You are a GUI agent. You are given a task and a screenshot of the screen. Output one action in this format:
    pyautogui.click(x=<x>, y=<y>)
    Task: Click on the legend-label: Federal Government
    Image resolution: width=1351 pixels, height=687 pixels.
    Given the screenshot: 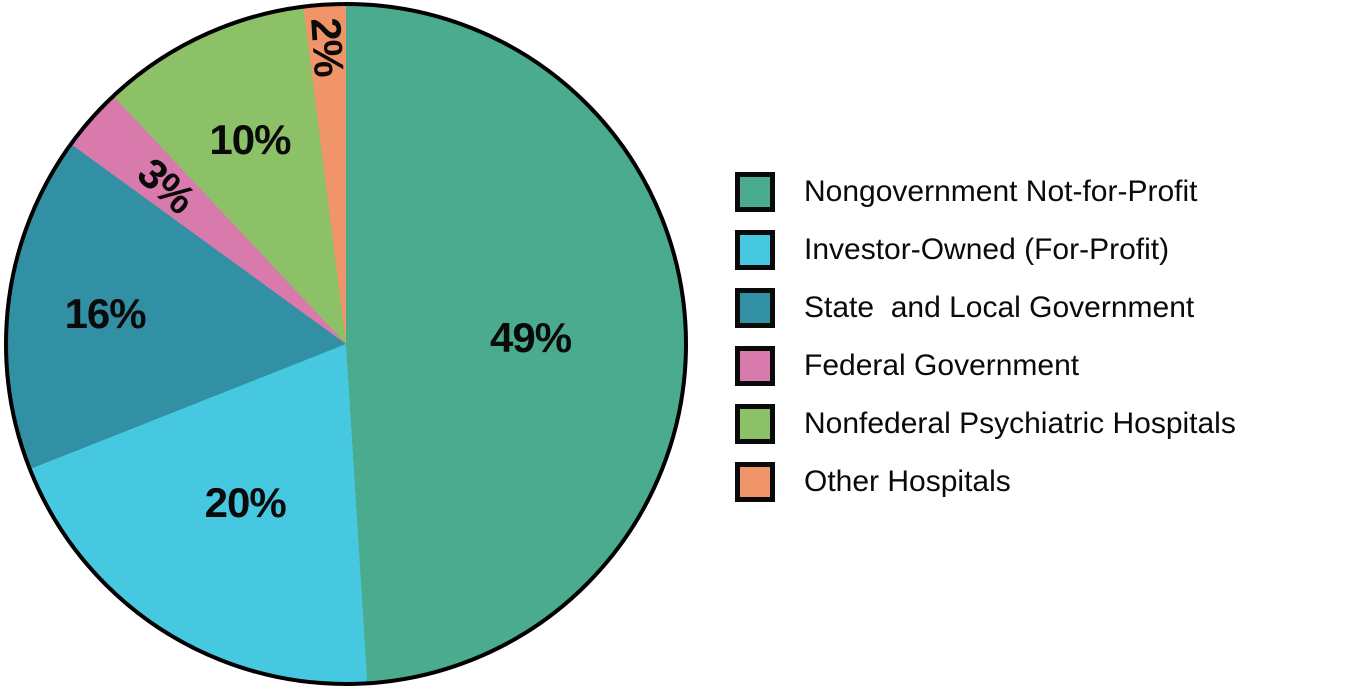 What is the action you would take?
    pyautogui.click(x=942, y=365)
    